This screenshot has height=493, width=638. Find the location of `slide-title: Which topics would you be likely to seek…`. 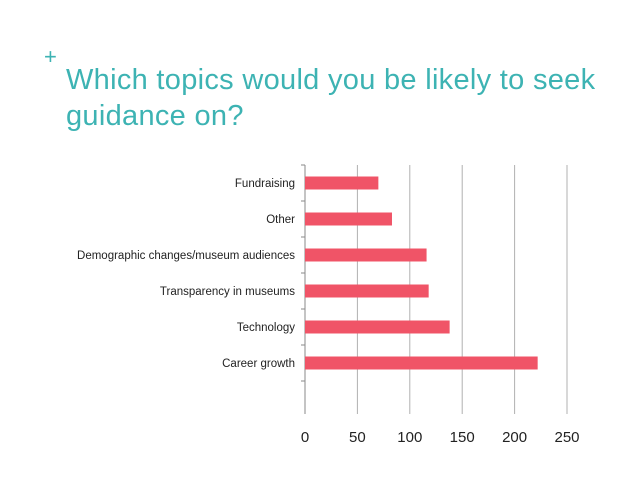

slide-title: Which topics would you be likely to seek… is located at coordinates (331, 98).